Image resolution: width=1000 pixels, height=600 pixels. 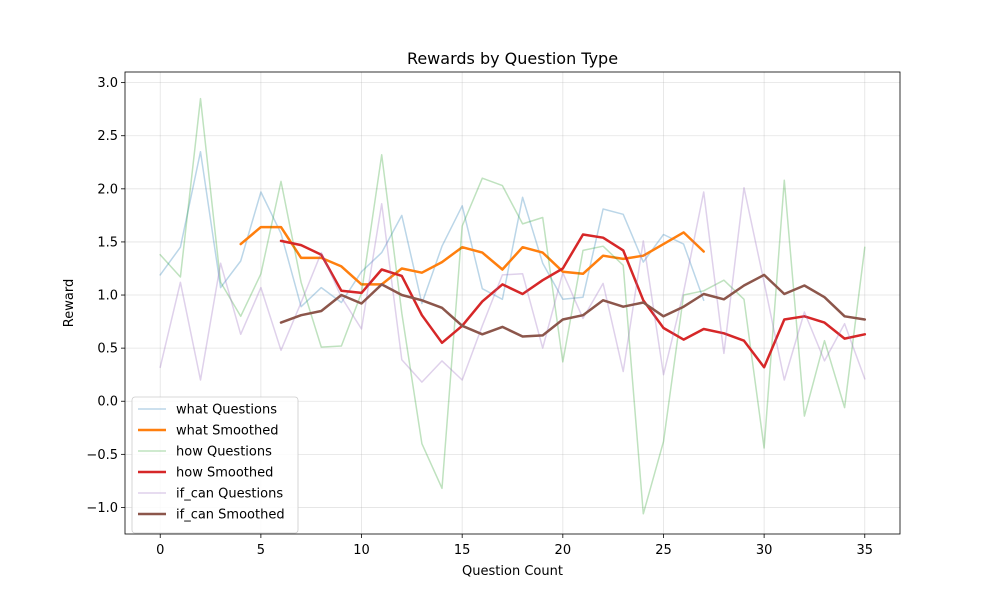 What do you see at coordinates (107, 296) in the screenshot?
I see `y-tick-label: 1.0` at bounding box center [107, 296].